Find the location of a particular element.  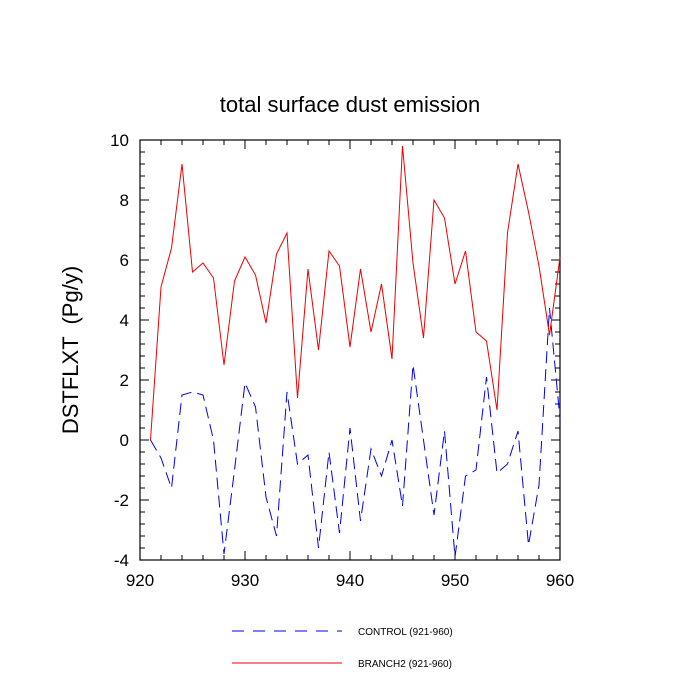

x-tick-label: 940 is located at coordinates (350, 580).